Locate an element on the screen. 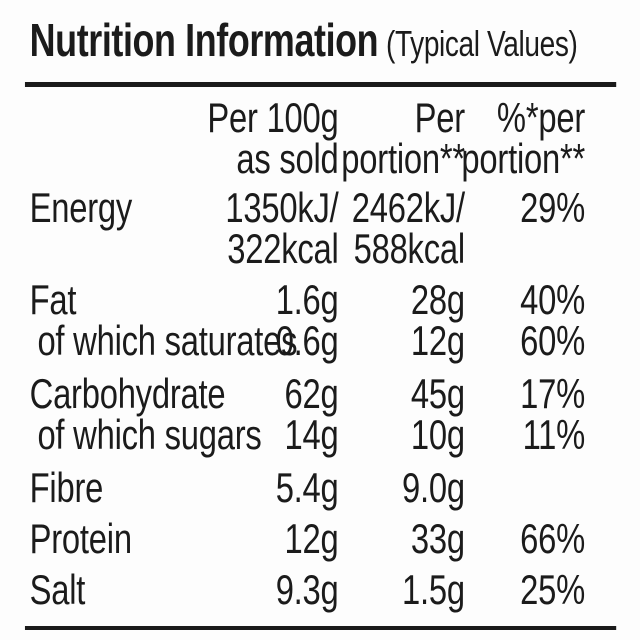 The height and width of the screenshot is (640, 640). nutrient-label: Carbohydrate is located at coordinates (127, 393).